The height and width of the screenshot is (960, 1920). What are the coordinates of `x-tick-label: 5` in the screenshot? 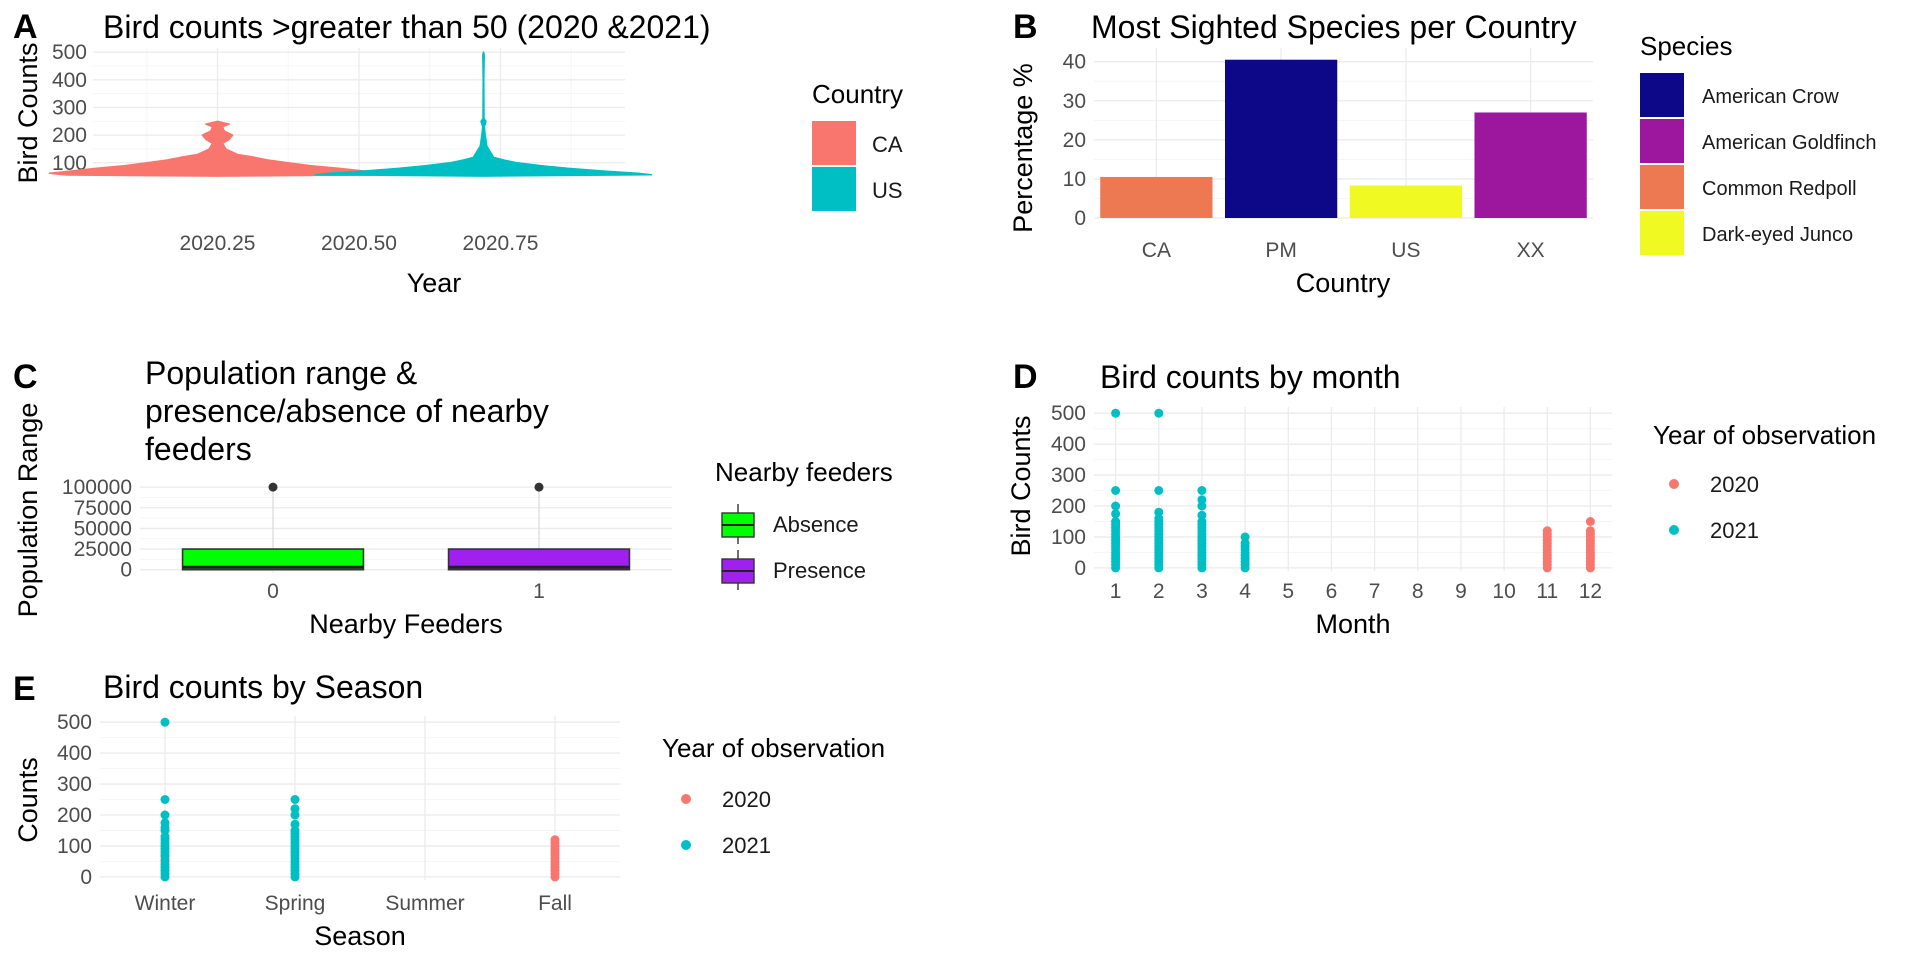 It's located at (1288, 591).